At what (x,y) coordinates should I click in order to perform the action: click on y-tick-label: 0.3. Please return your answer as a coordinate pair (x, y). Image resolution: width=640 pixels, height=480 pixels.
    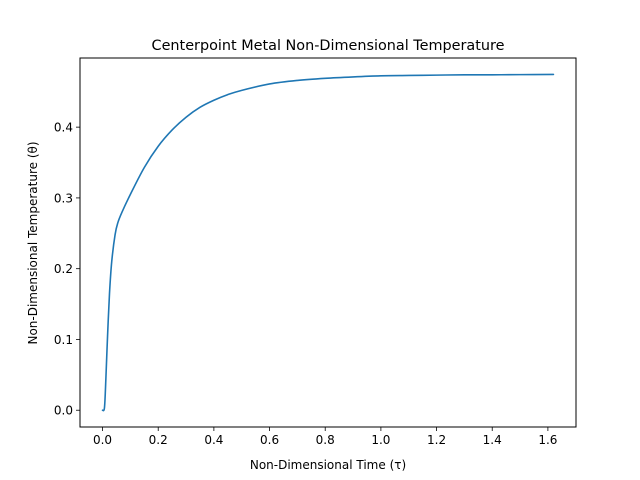
    Looking at the image, I should click on (63, 198).